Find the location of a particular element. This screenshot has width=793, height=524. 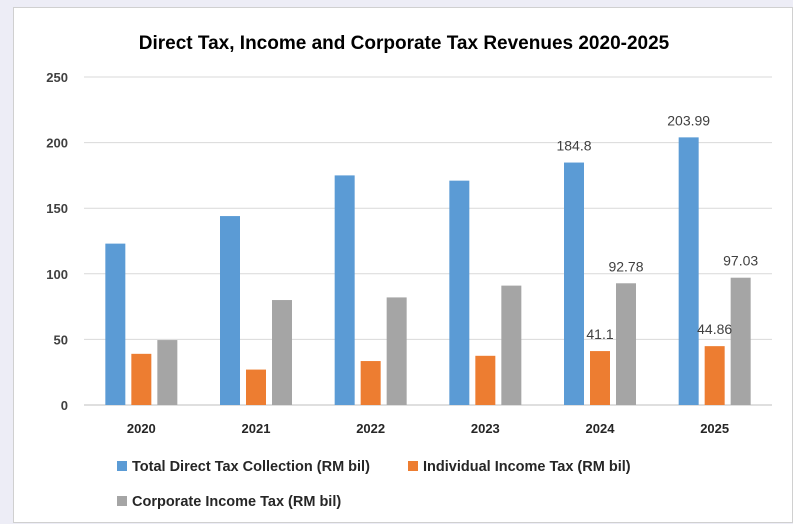

y-tick-label: 0 is located at coordinates (64, 405).